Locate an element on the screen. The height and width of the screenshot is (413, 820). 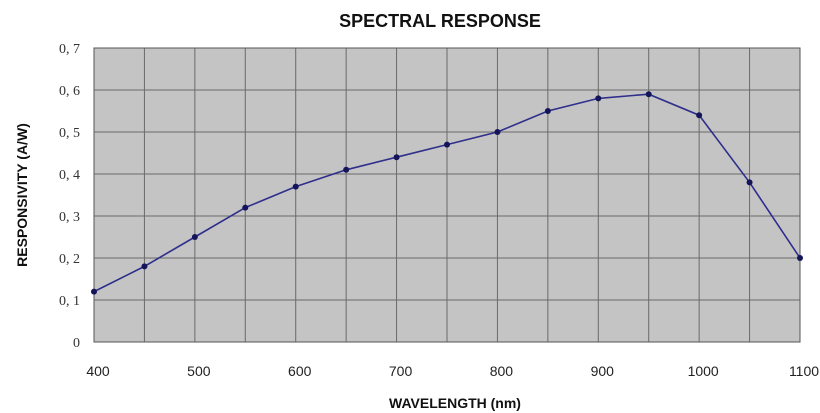
y-tick-label: 0, 6 is located at coordinates (69, 91).